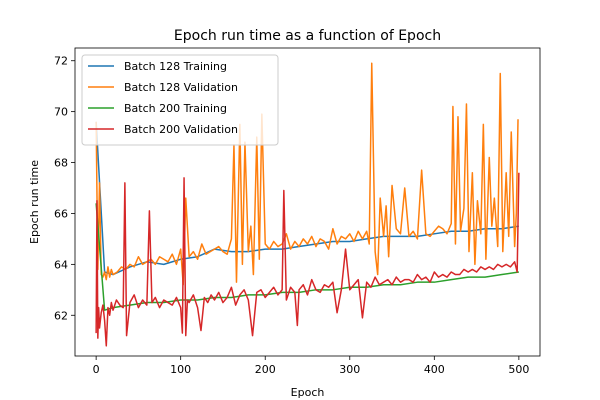  I want to click on legend-label: Batch 128 Validation, so click(181, 87).